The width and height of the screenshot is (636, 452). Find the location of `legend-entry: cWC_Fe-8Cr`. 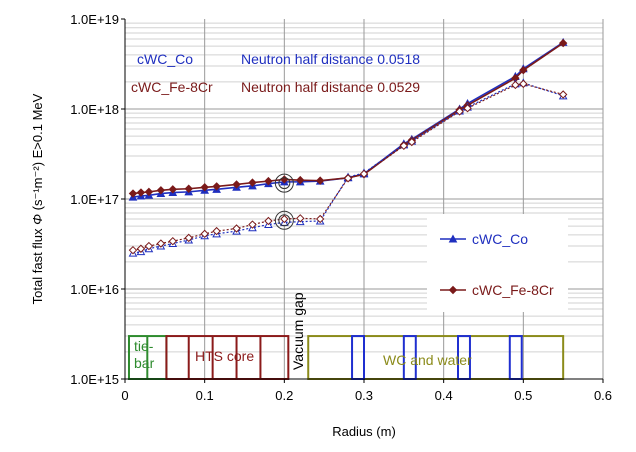

legend-entry: cWC_Fe-8Cr is located at coordinates (513, 290).